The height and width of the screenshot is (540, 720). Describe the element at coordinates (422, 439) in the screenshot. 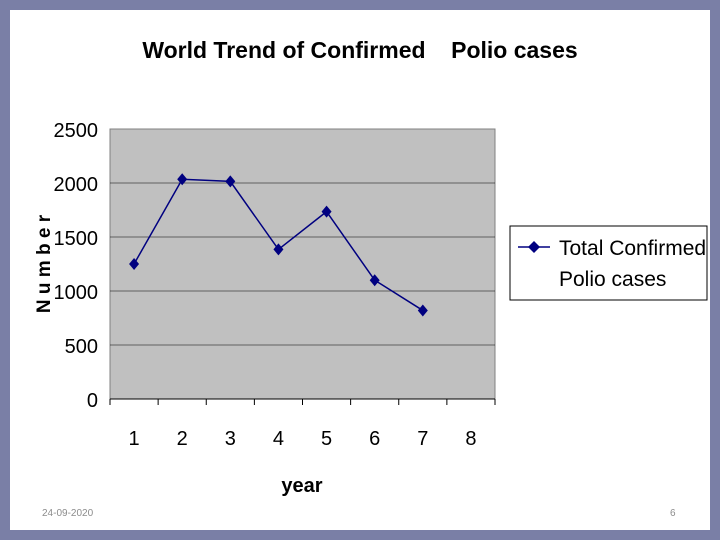

I see `x-tick-label: 7` at that location.